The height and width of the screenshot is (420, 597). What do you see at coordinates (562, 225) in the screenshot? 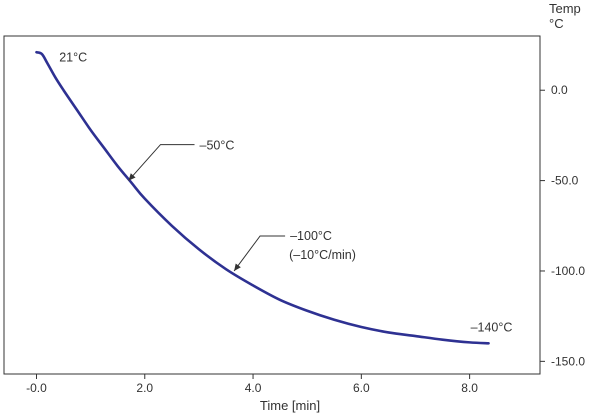
I see `y-axis-ticks: 0.0 -50.0 -100.0 -150.0` at bounding box center [562, 225].